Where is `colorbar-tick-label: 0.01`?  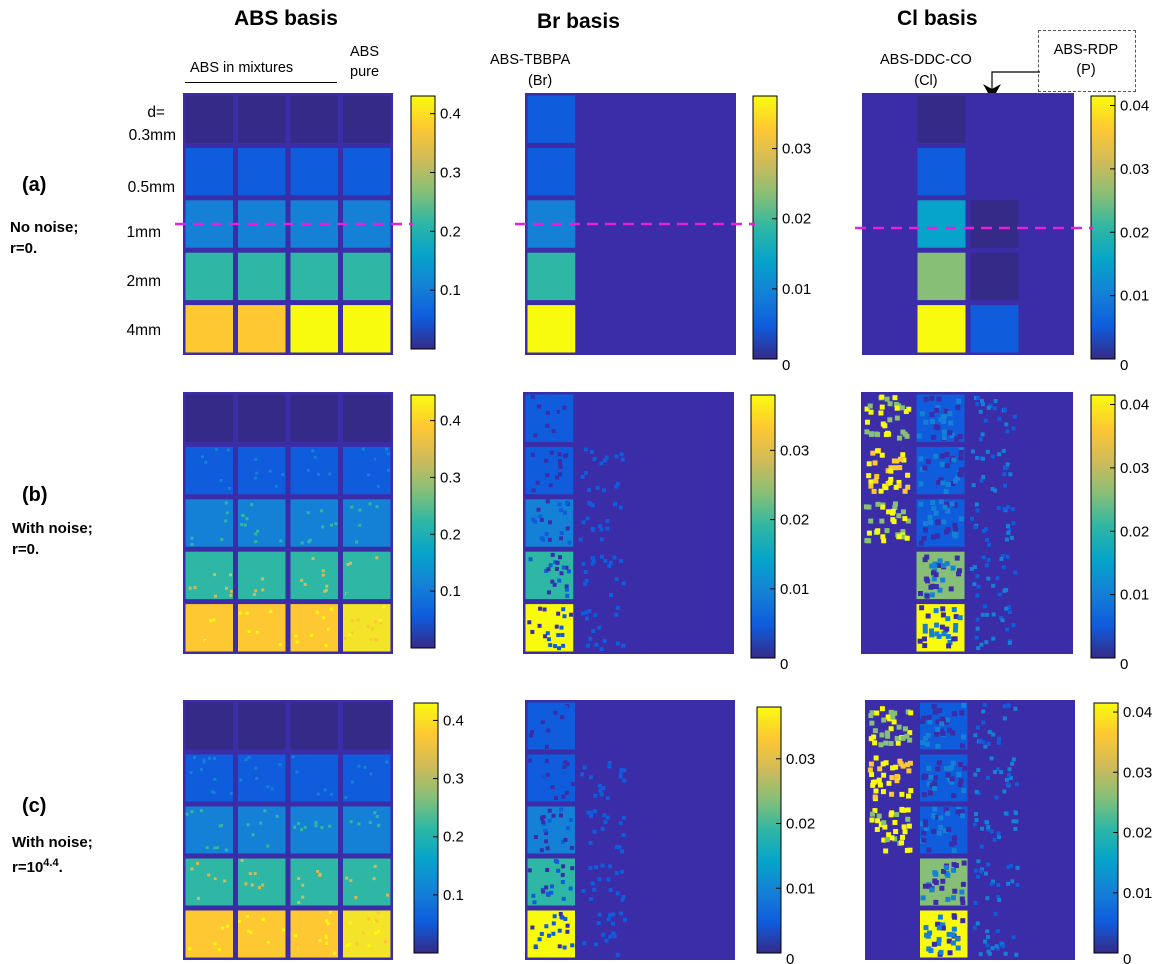 colorbar-tick-label: 0.01 is located at coordinates (794, 589).